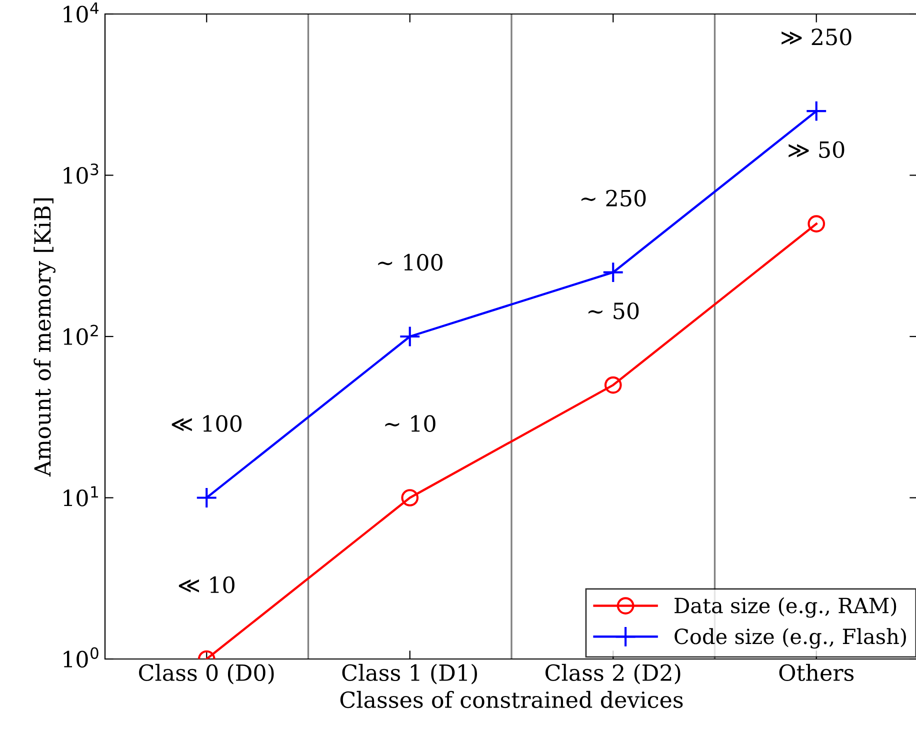  I want to click on y-axis-title: Amount of memory [KiB], so click(45, 337).